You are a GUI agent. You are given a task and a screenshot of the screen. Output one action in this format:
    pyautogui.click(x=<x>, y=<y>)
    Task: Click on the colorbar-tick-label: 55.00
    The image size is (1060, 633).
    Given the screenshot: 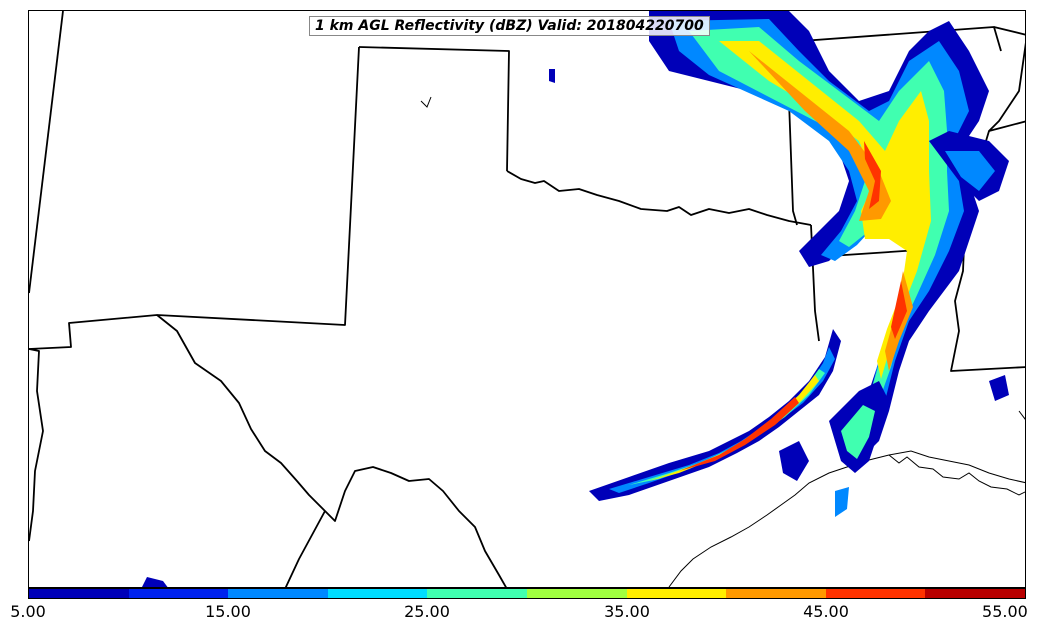 What is the action you would take?
    pyautogui.click(x=1005, y=611)
    